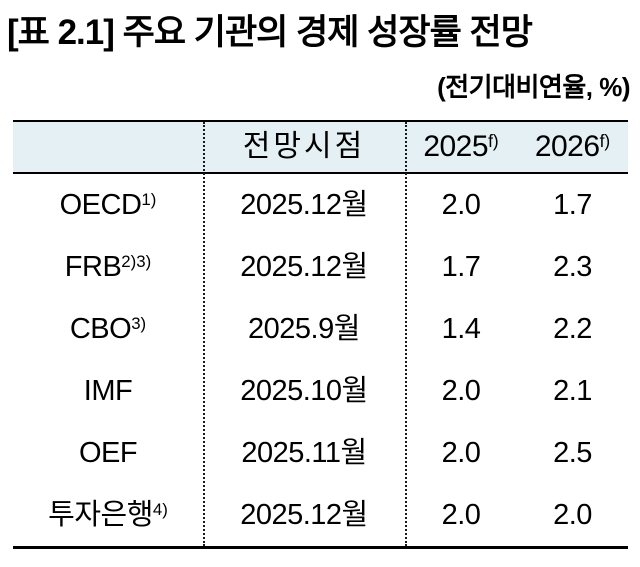  I want to click on table-row: OEF 2025.11월 2.0 2.5, so click(320, 453).